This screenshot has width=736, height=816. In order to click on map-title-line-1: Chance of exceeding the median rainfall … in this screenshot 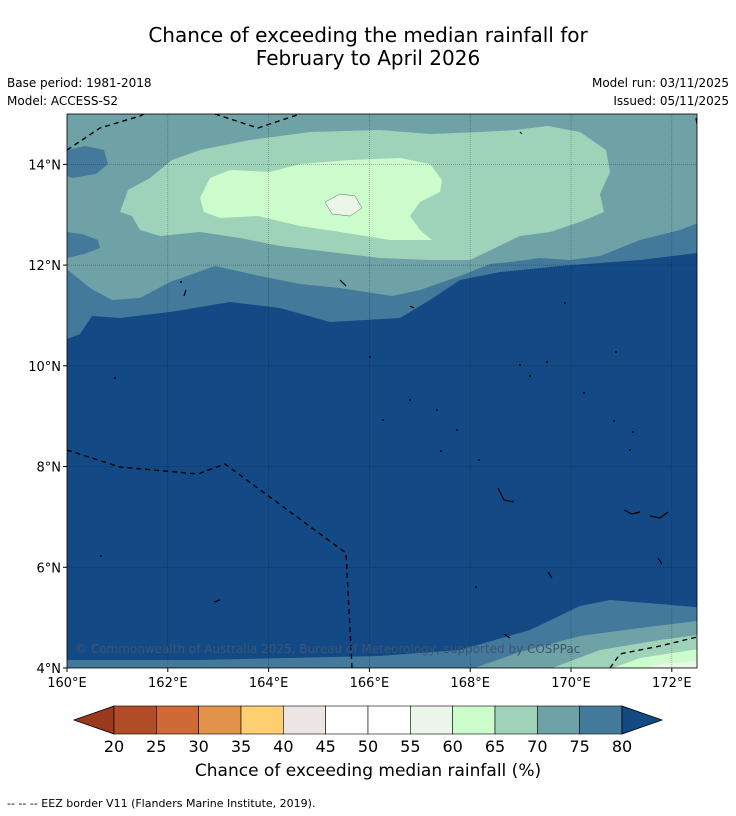, I will do `click(368, 35)`.